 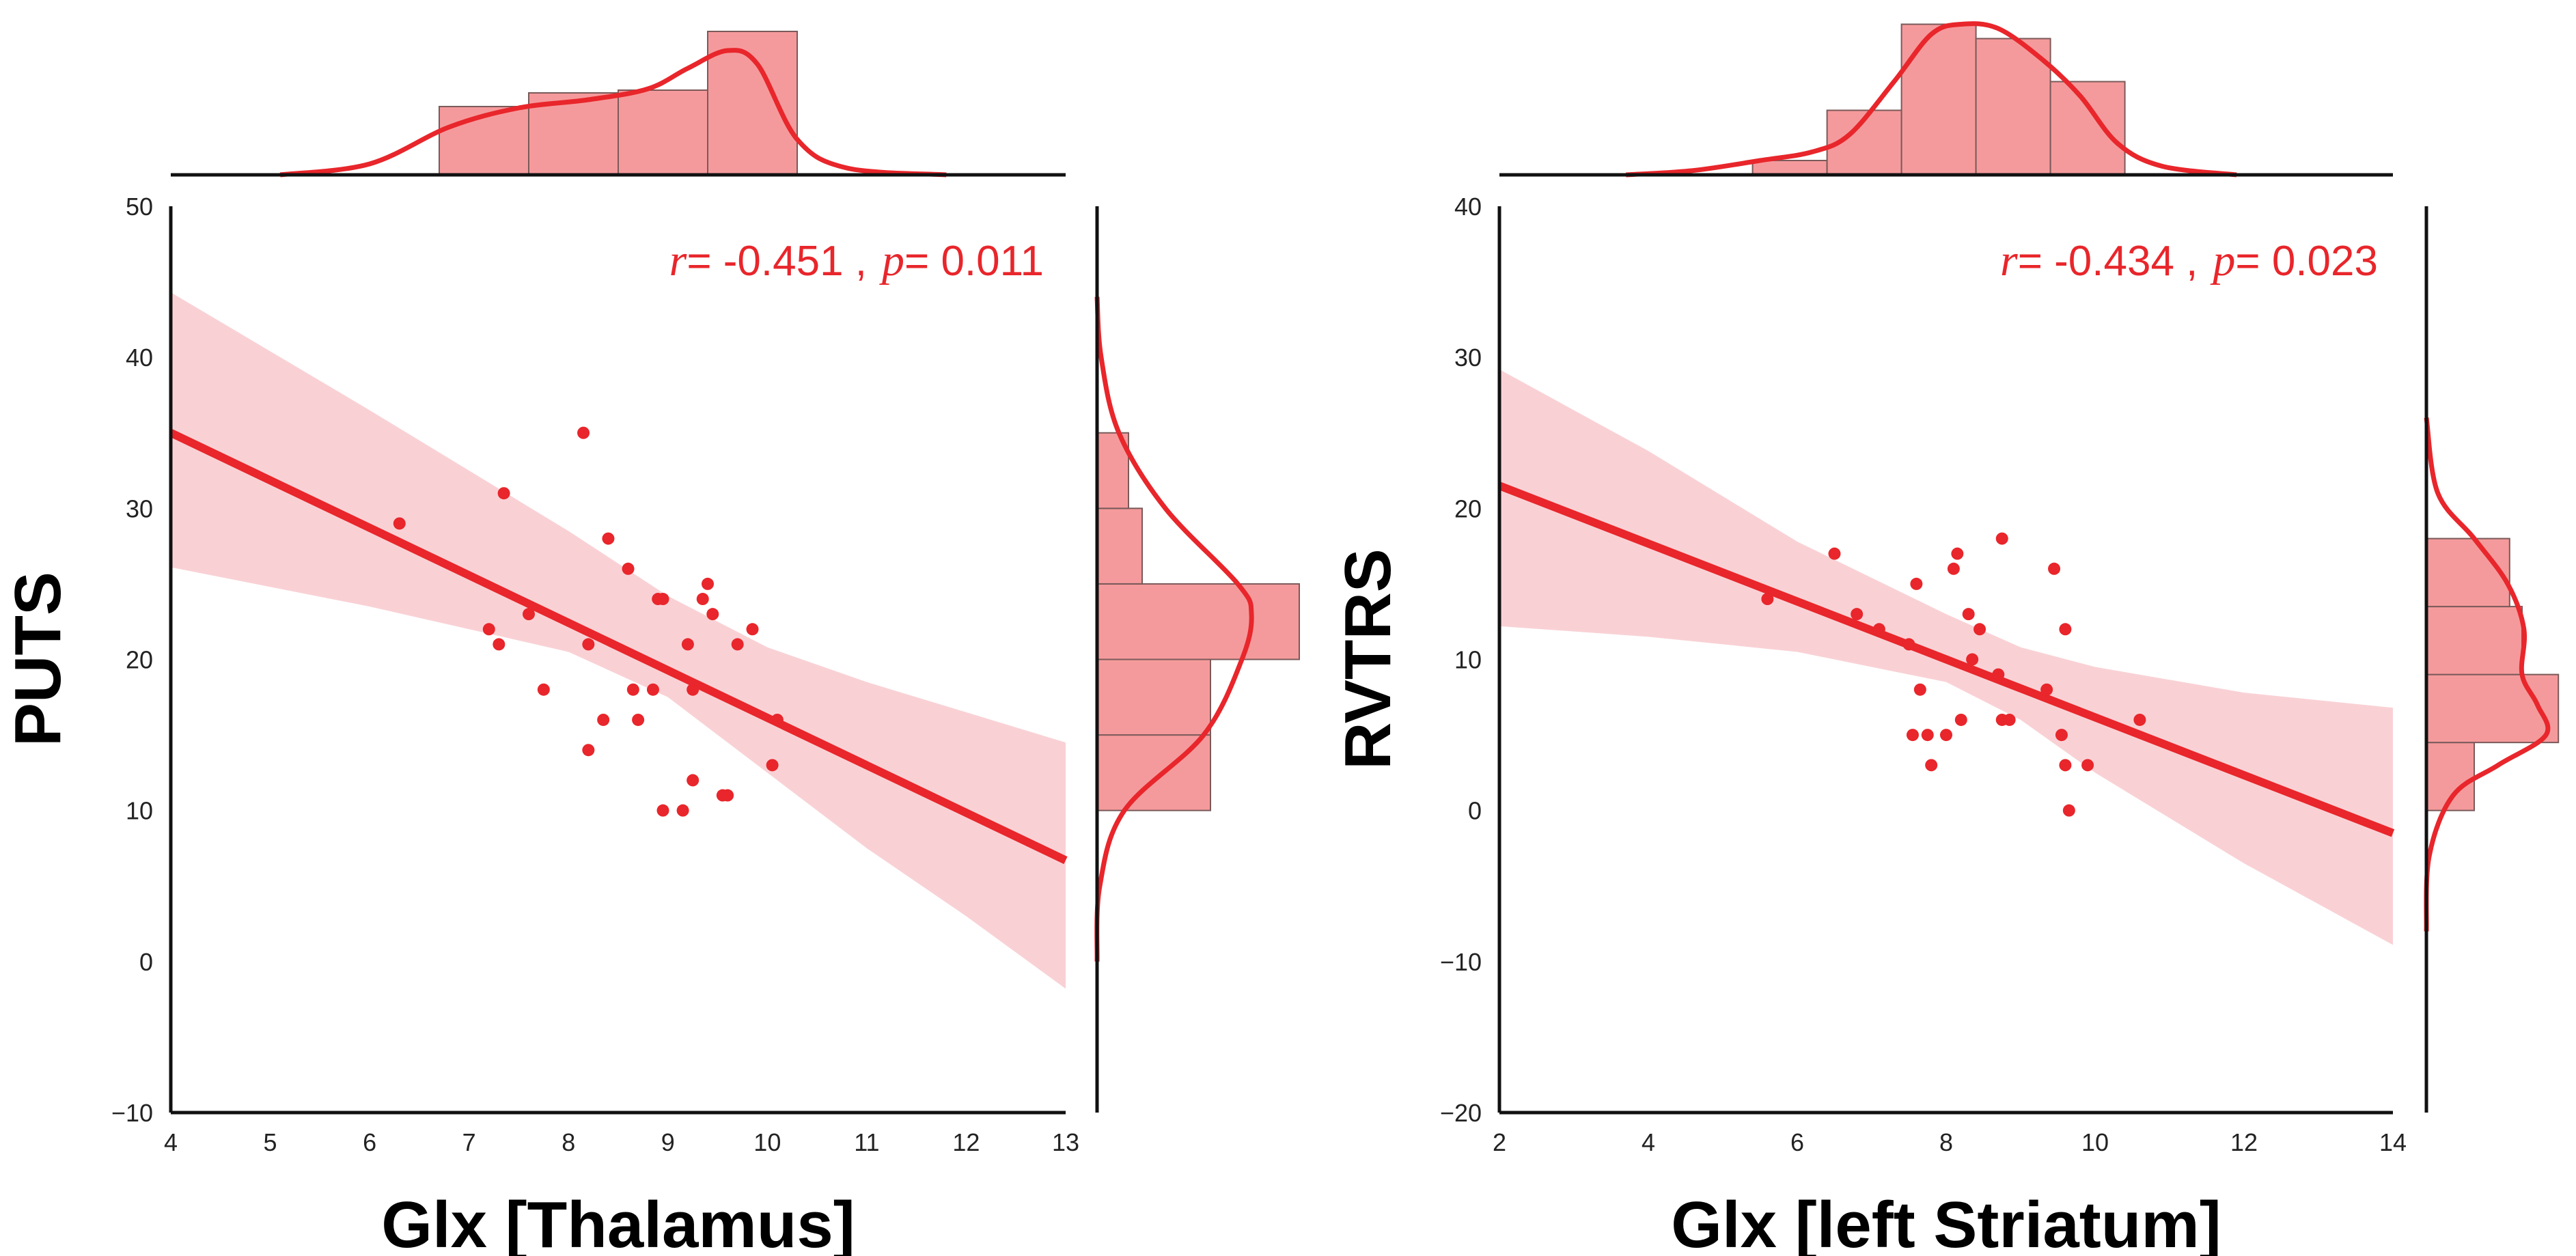 What do you see at coordinates (866, 1142) in the screenshot?
I see `x-tick-label: 11` at bounding box center [866, 1142].